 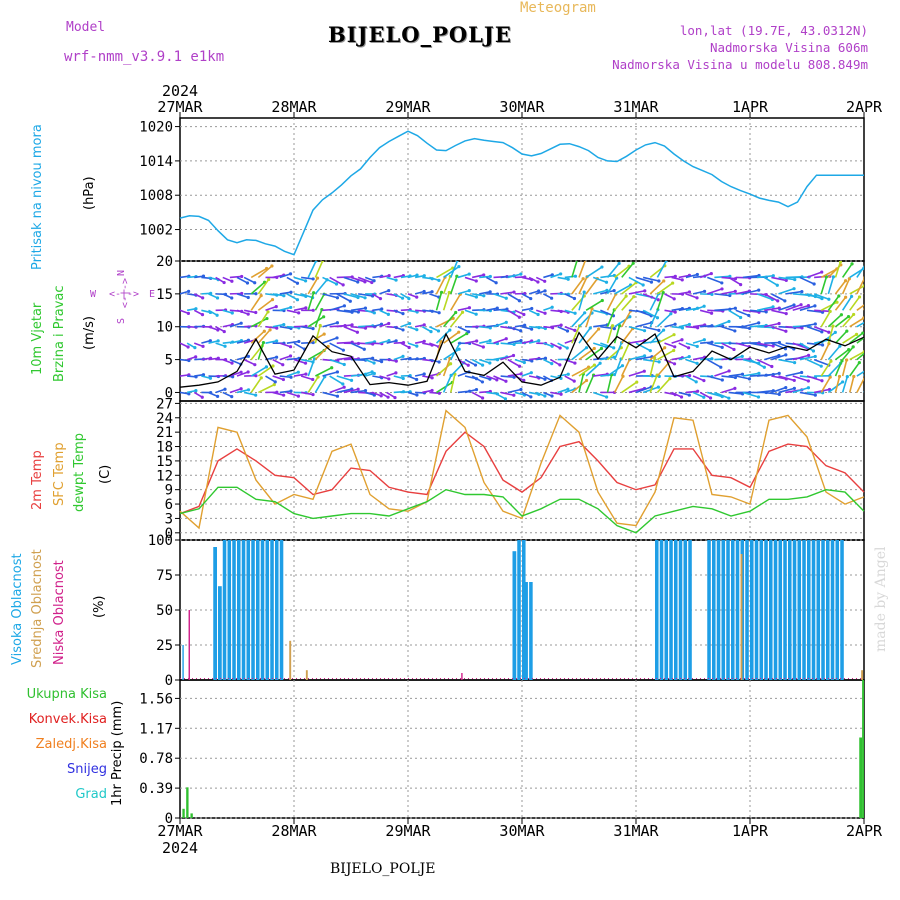 What do you see at coordinates (169, 505) in the screenshot?
I see `y-tick-label: 6` at bounding box center [169, 505].